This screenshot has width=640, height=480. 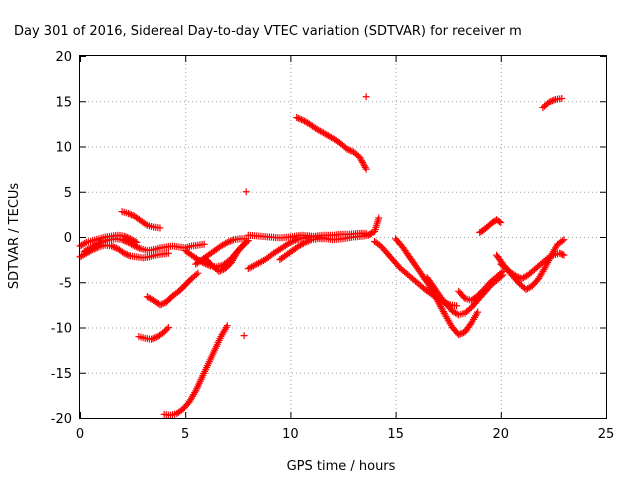 I want to click on series-iso-c, so click(x=244, y=336).